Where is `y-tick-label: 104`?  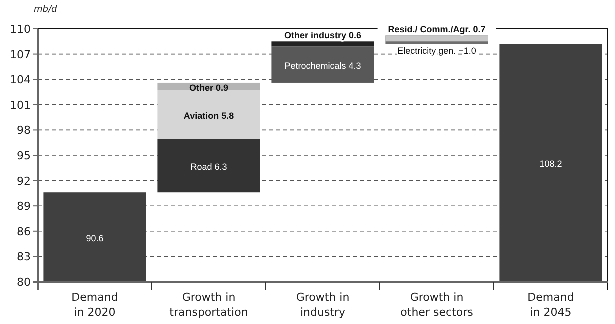 y-tick-label: 104 is located at coordinates (20, 80).